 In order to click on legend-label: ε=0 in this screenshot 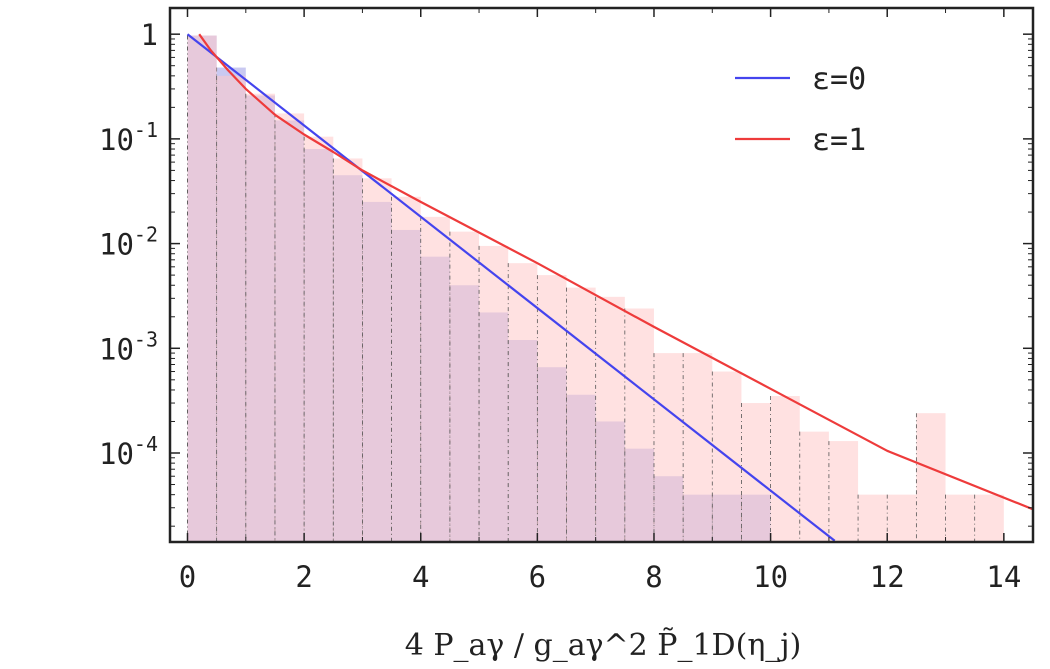, I will do `click(839, 79)`.